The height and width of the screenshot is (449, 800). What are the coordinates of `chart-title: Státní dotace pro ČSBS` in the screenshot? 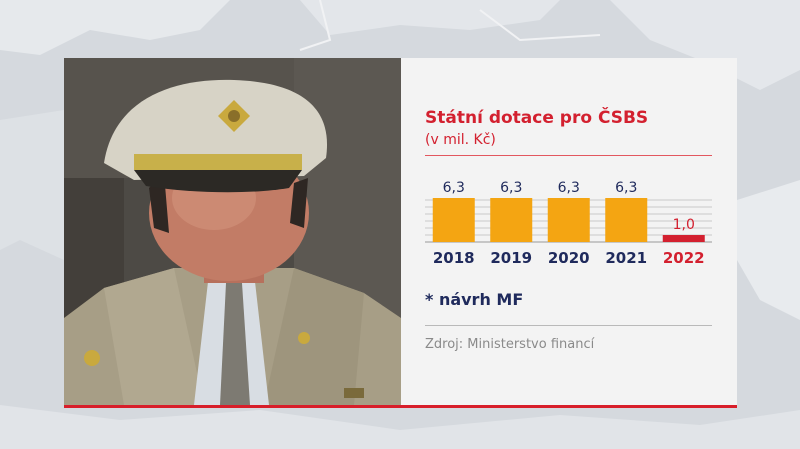 It's located at (537, 118).